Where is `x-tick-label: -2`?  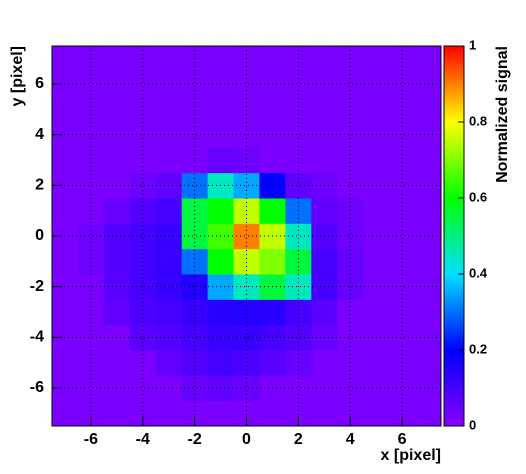
x-tick-label: -2 is located at coordinates (195, 439).